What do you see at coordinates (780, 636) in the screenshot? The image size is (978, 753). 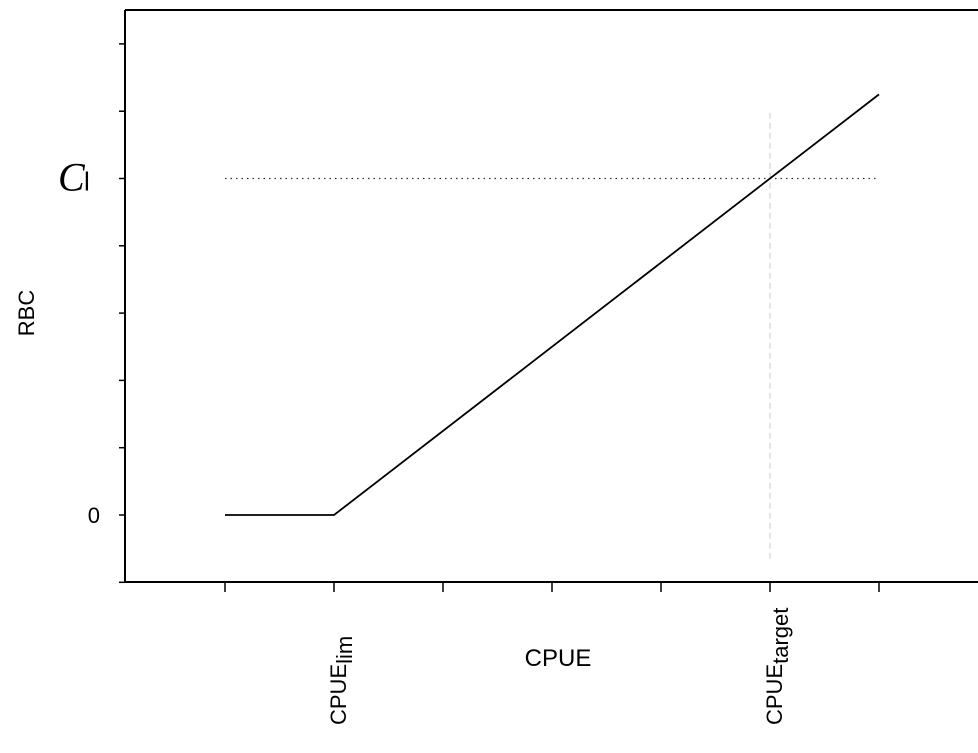 I see `x-tick-label-sub: target` at bounding box center [780, 636].